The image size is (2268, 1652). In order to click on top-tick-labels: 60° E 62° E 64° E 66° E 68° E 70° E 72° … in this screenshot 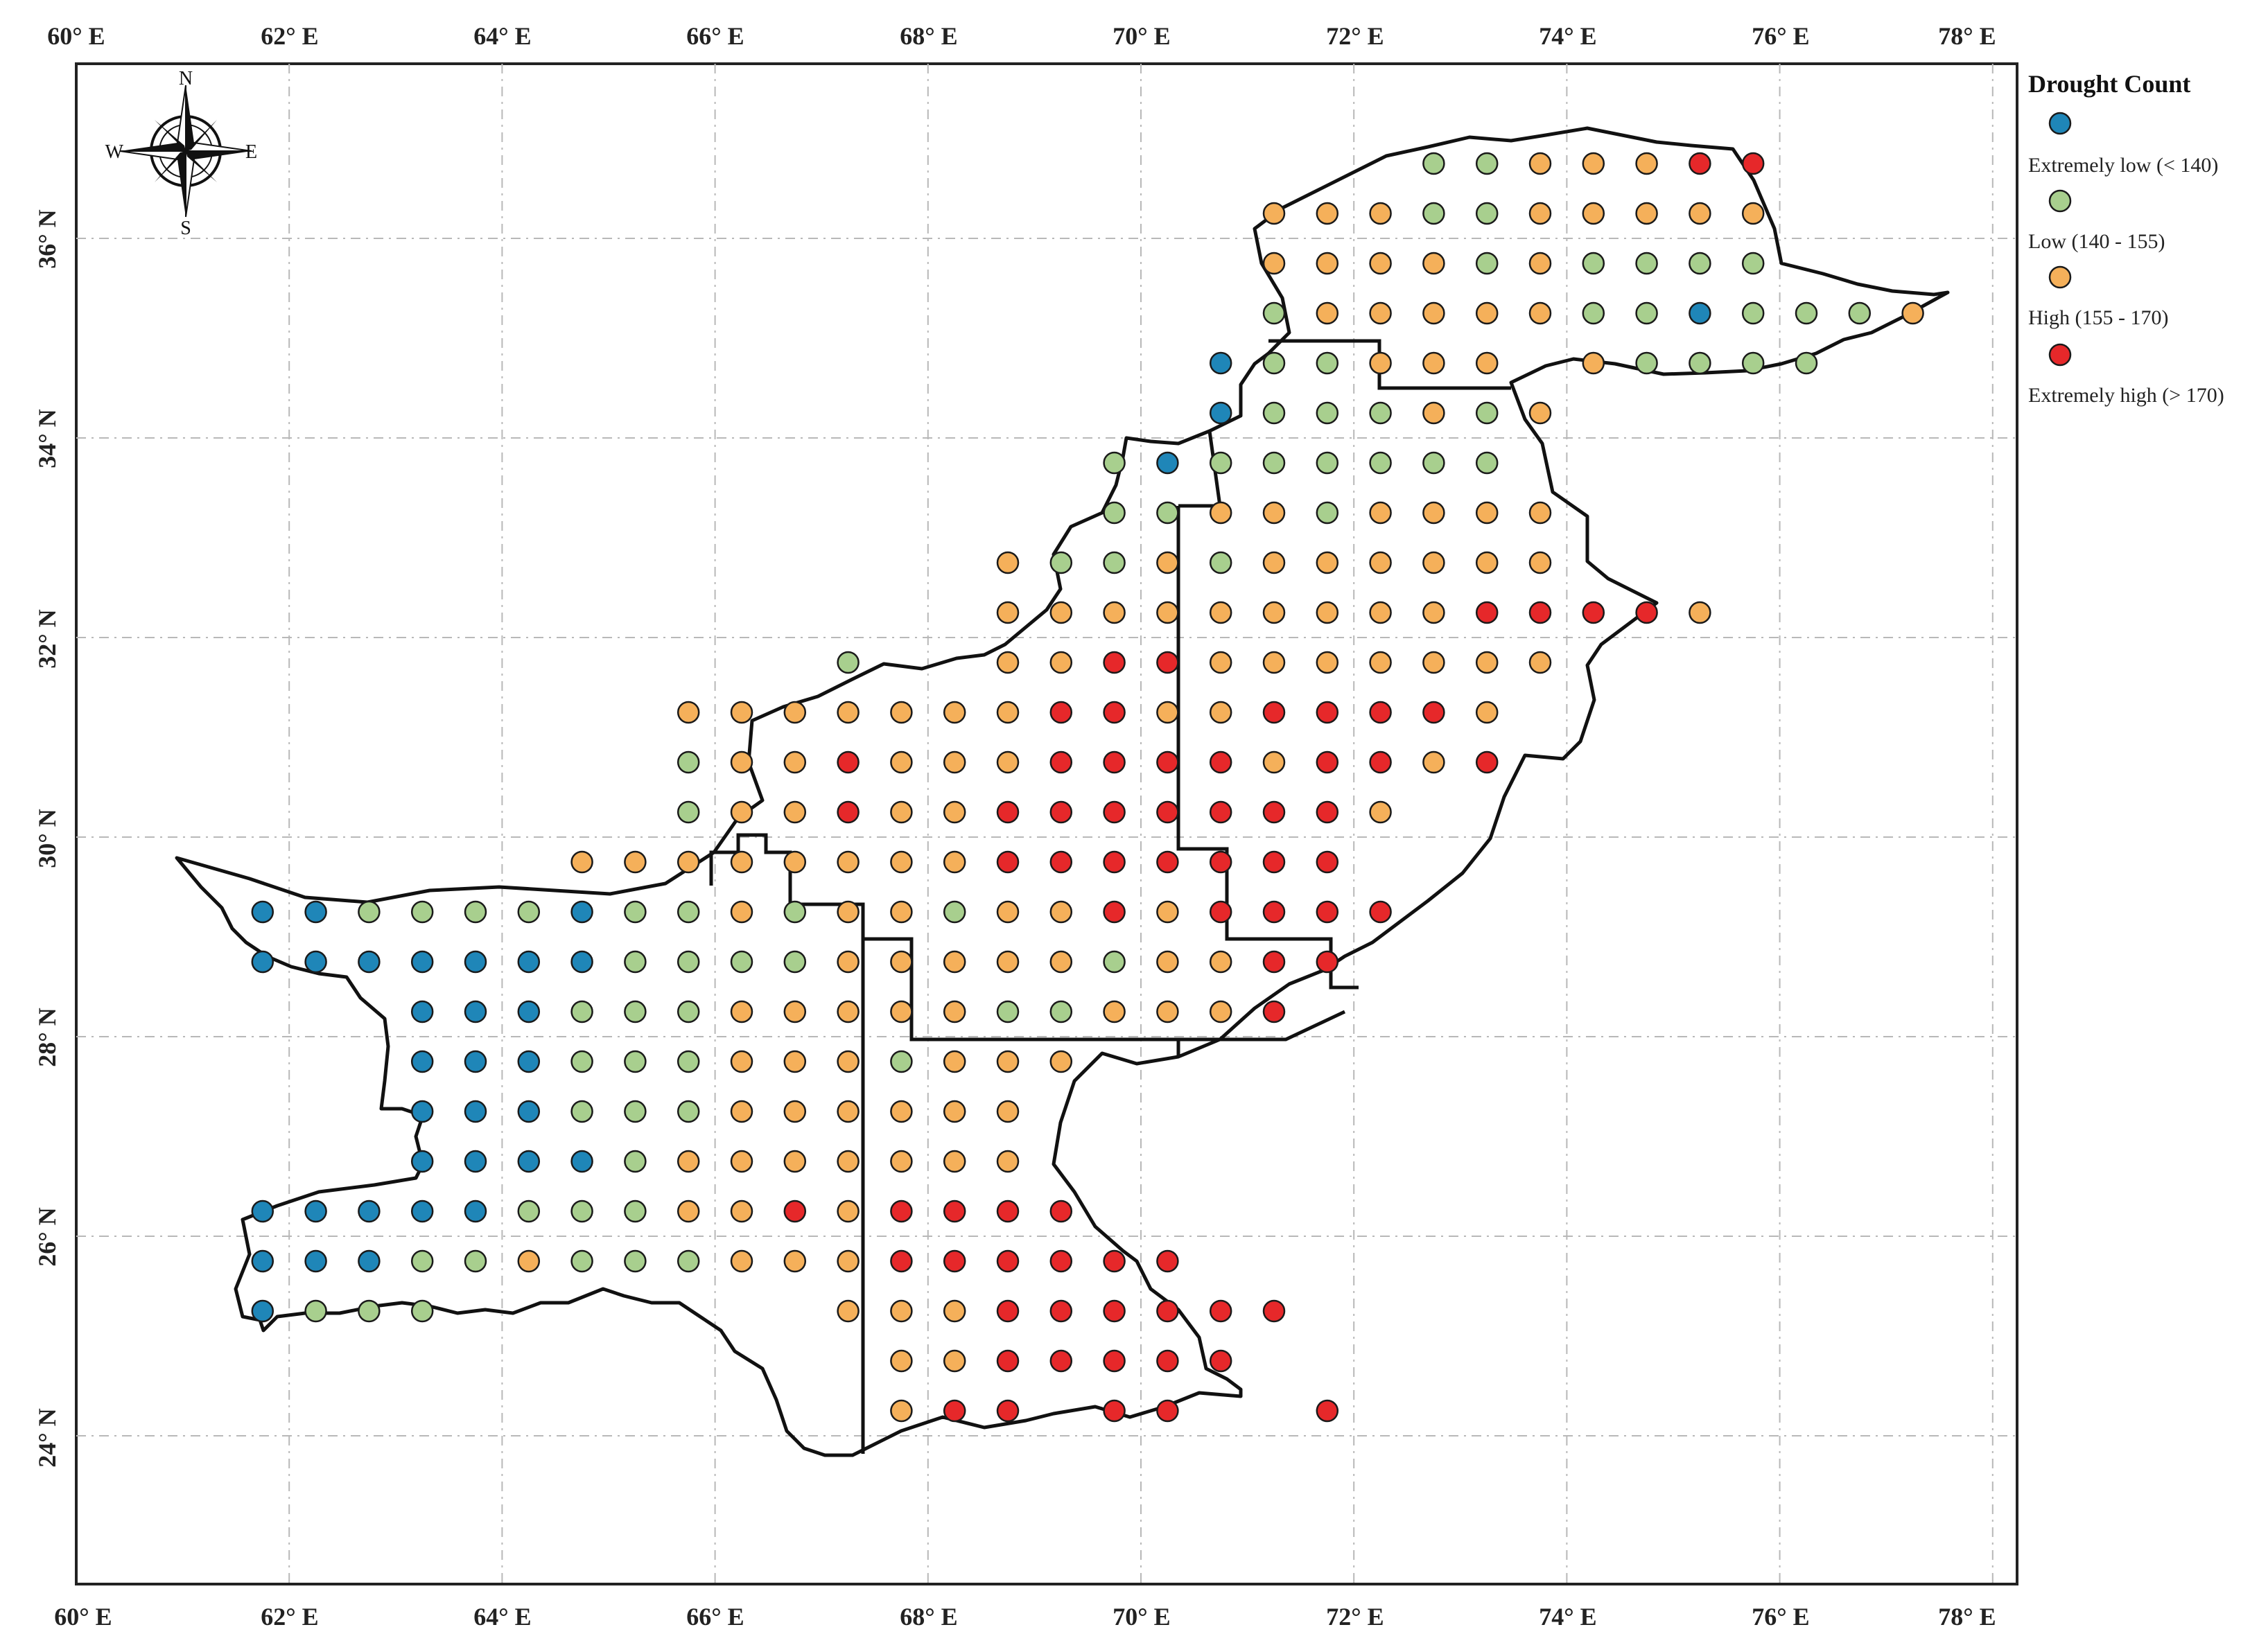, I will do `click(1021, 36)`.